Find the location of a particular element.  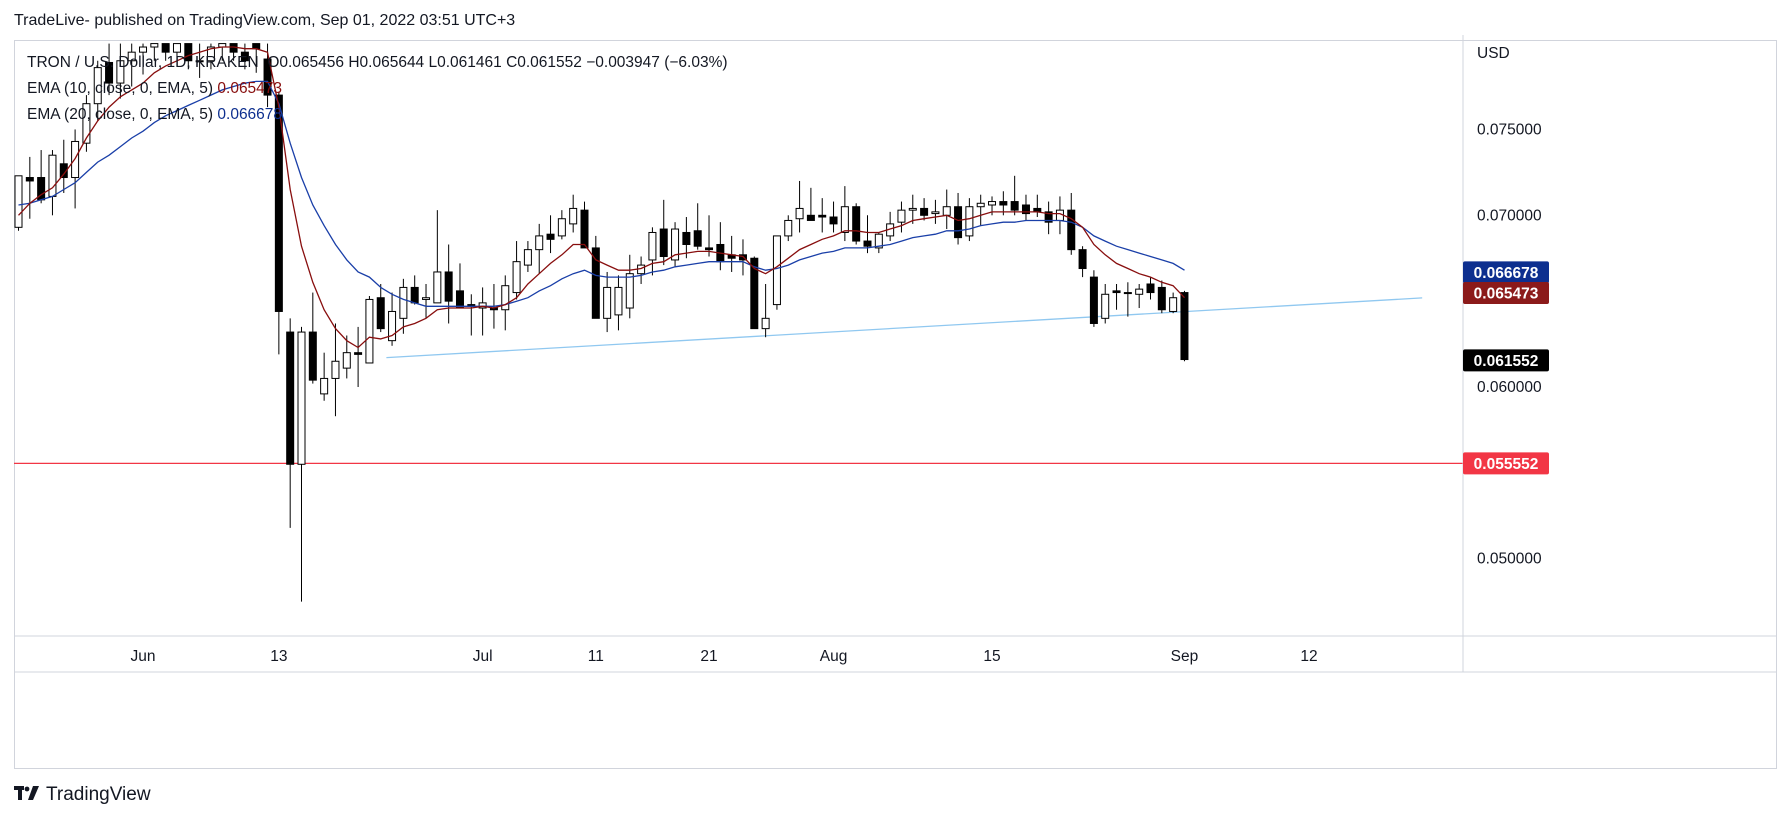

legend-ema10-value: 0.065473 is located at coordinates (250, 88).